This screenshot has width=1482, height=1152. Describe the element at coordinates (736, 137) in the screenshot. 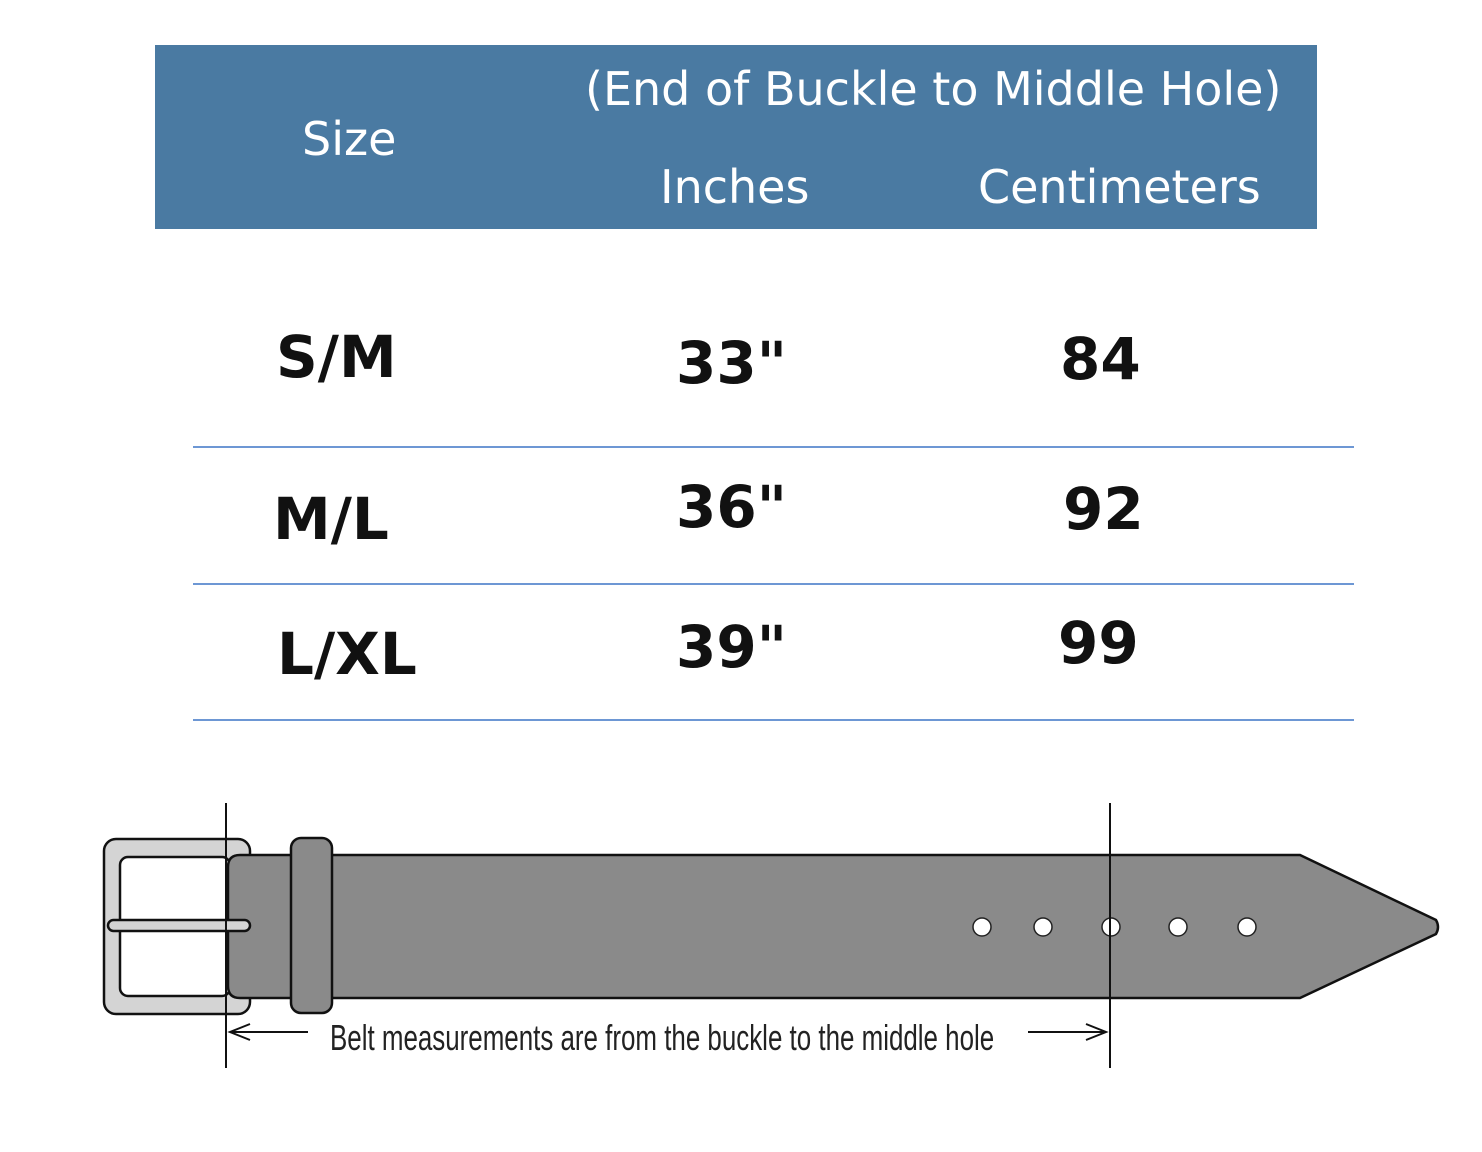

I see `table-header` at that location.